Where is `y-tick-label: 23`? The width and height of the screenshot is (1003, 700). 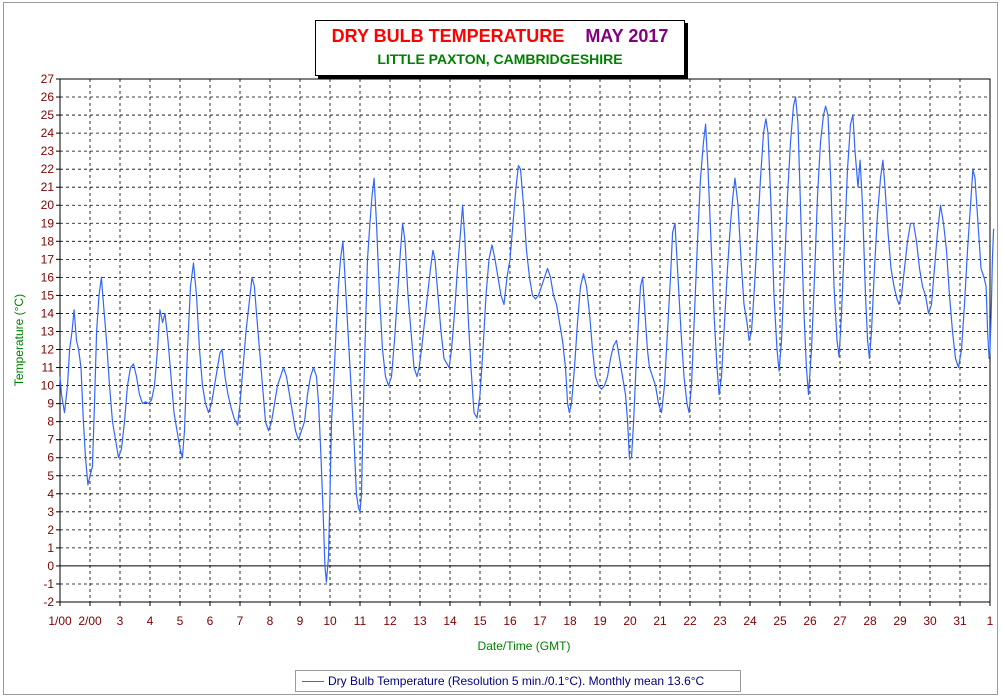
y-tick-label: 23 is located at coordinates (48, 151).